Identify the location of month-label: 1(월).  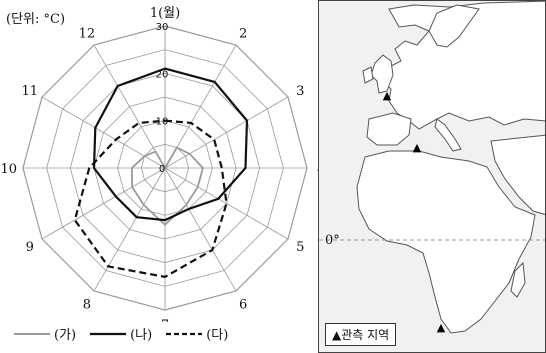
(165, 13).